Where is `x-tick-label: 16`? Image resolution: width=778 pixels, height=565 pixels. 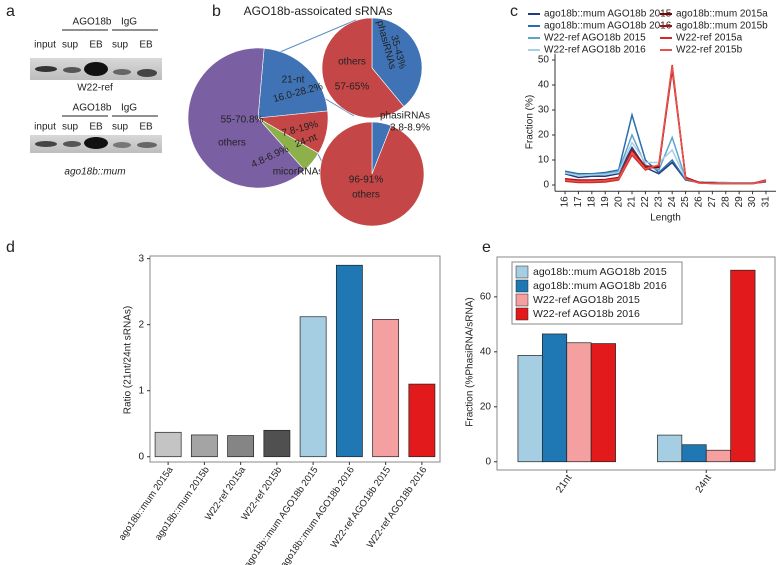
x-tick-label: 16 is located at coordinates (565, 202).